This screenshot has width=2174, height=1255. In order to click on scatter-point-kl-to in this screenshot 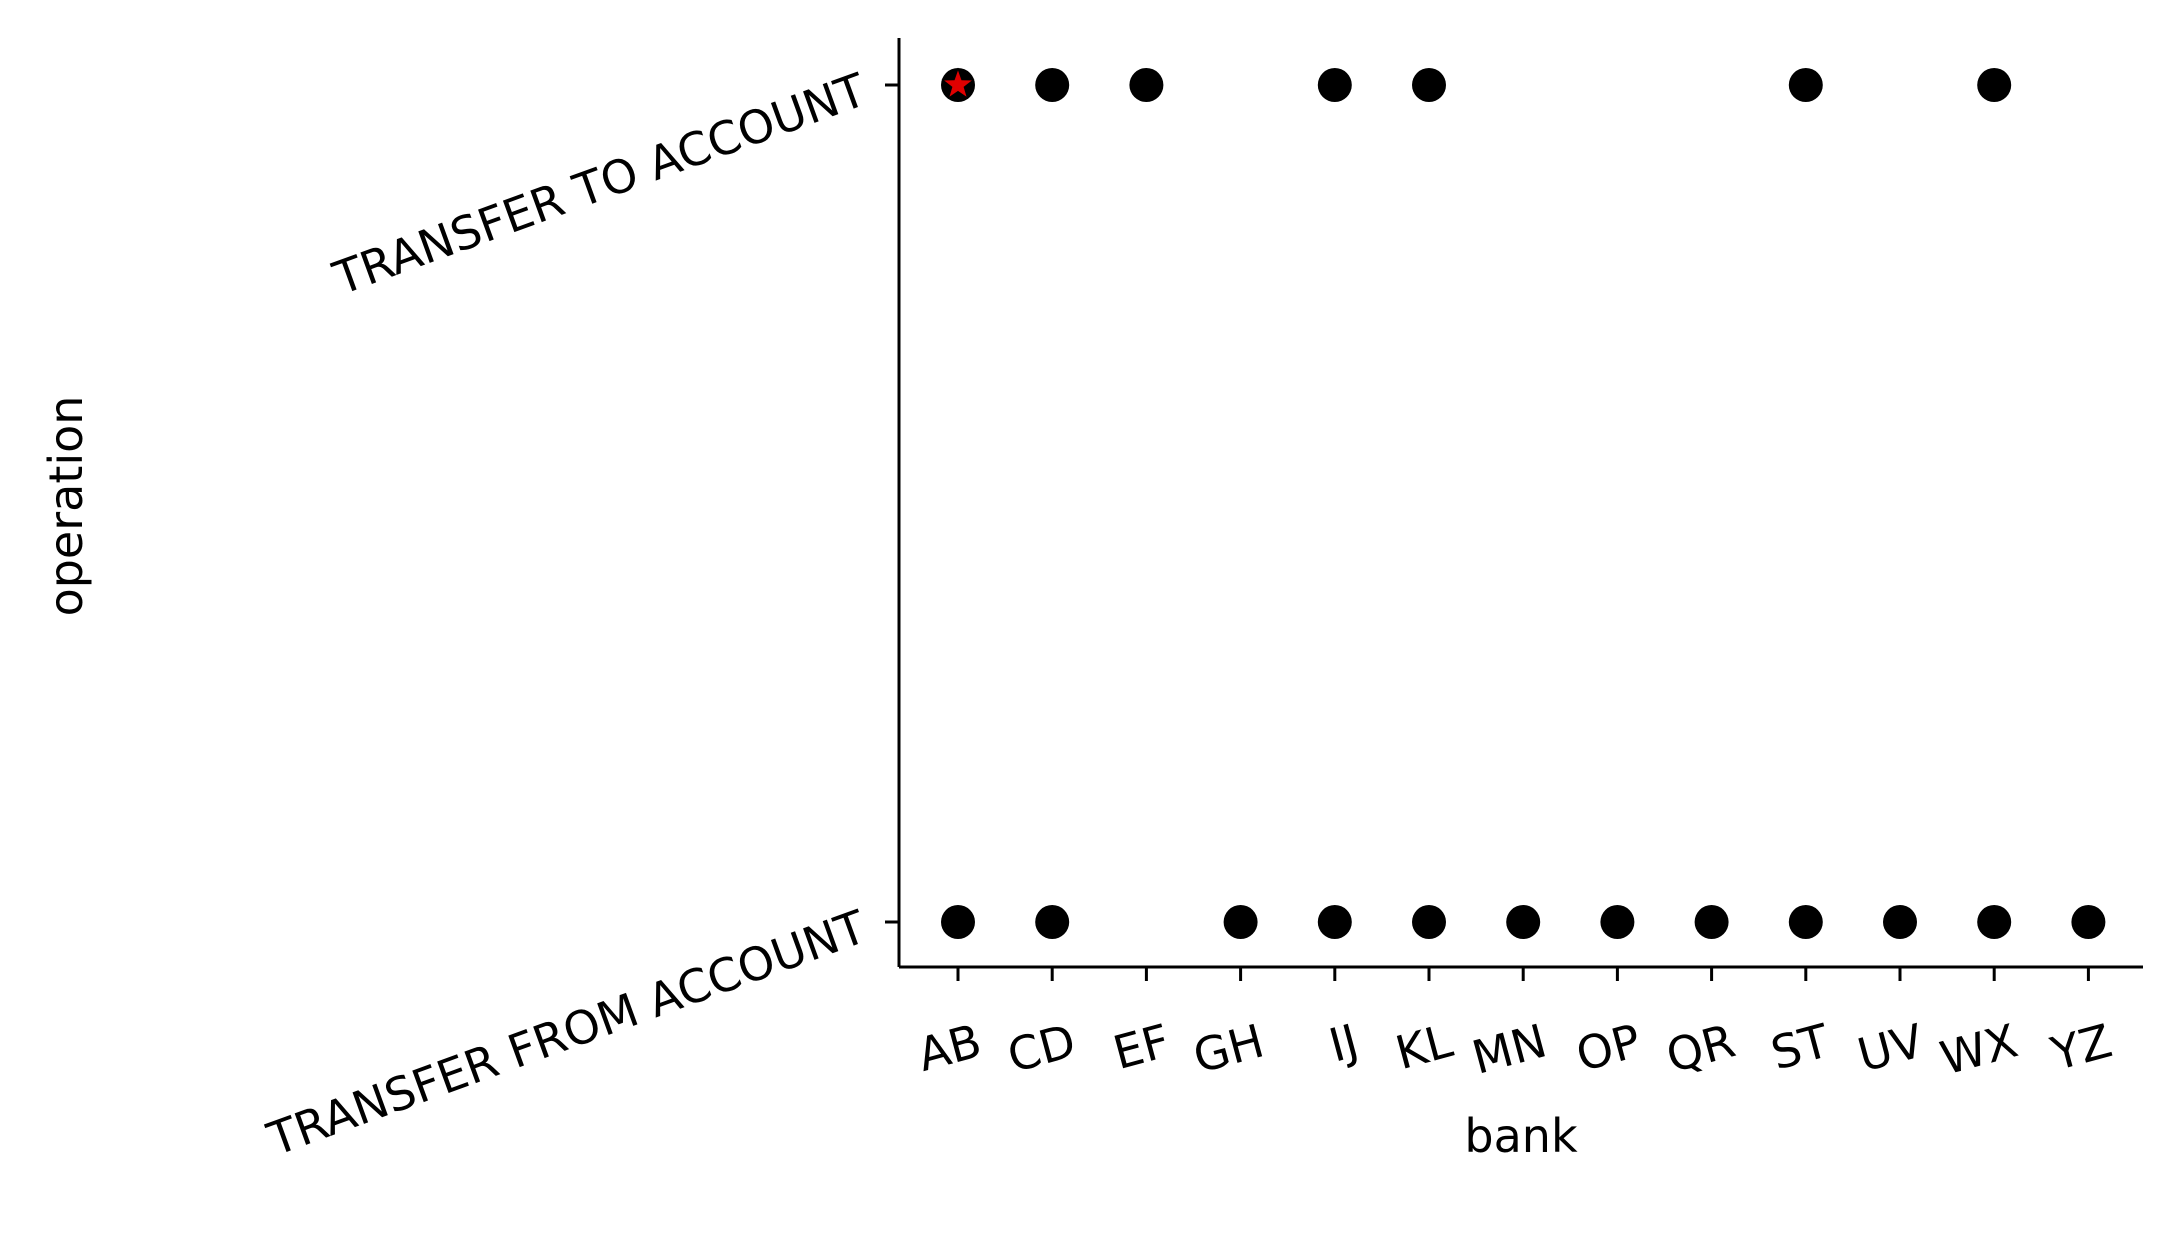, I will do `click(1429, 85)`.